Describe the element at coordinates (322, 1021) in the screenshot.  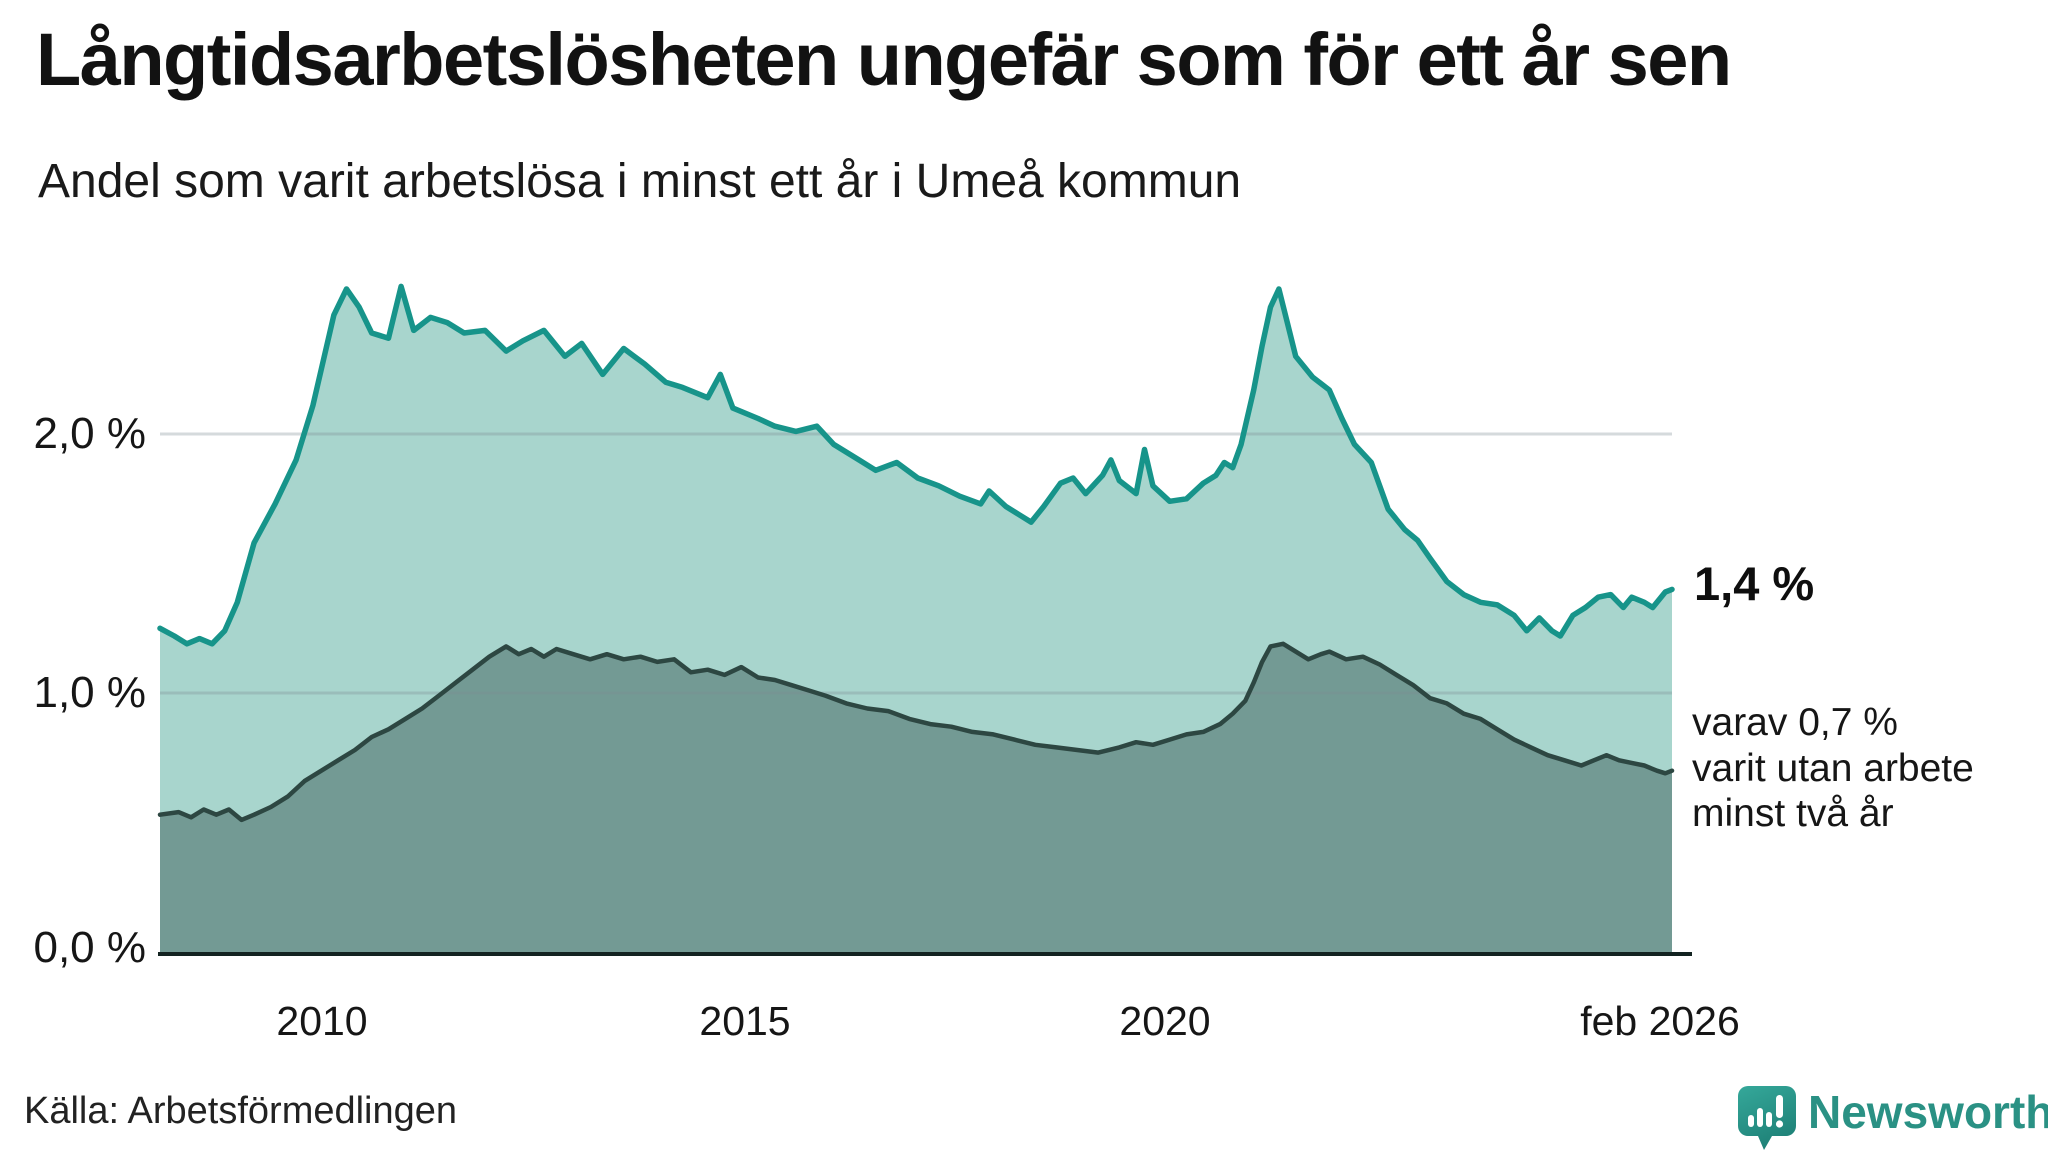
I see `x-axis-tick-2010: 2010` at that location.